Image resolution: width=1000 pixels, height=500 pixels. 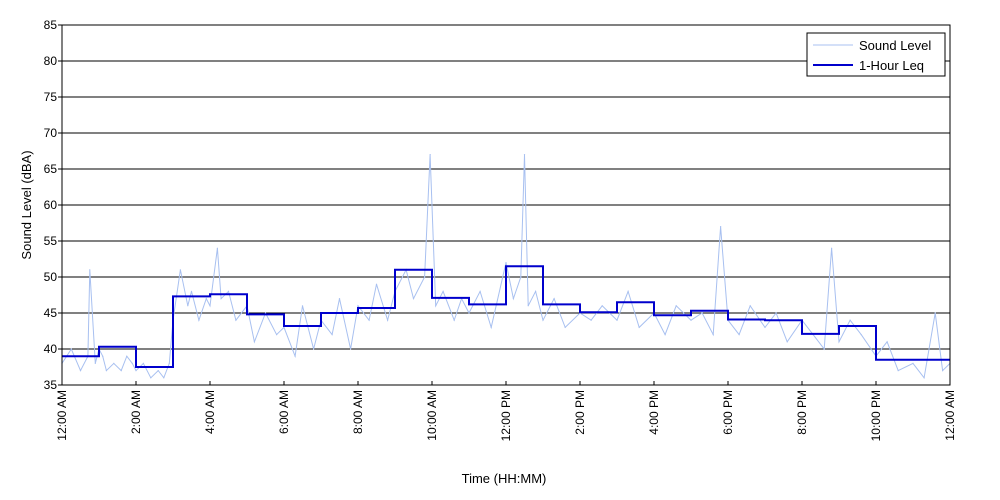 What do you see at coordinates (26, 204) in the screenshot?
I see `y-axis-label: Sound Level (dBA)` at bounding box center [26, 204].